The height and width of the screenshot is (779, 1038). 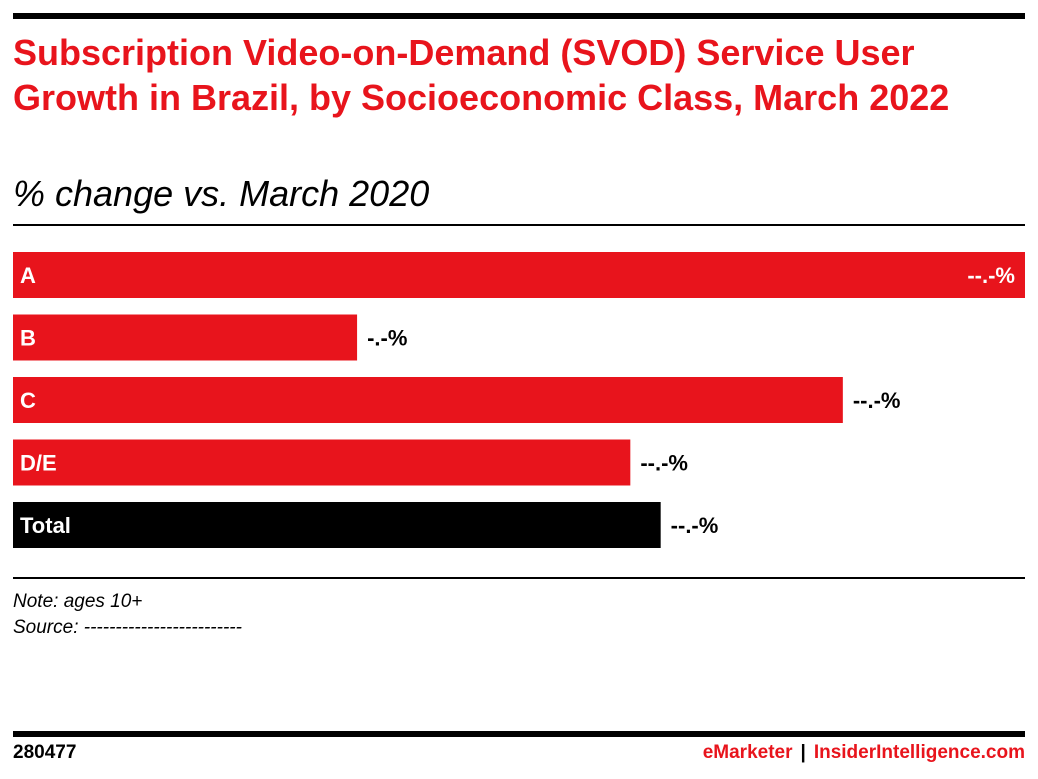 I want to click on chart-subtitle: % change vs. March 2020, so click(x=221, y=193).